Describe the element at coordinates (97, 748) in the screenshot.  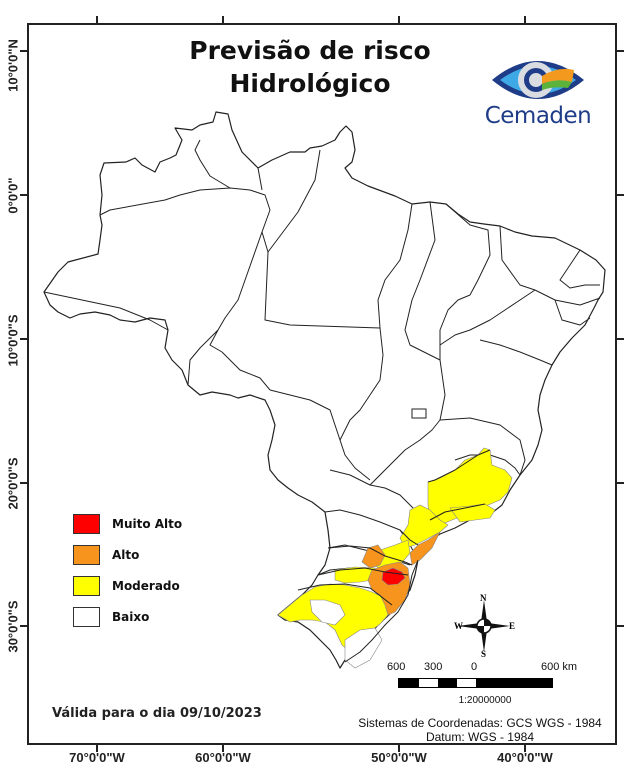
I see `tick-bottom-70w` at that location.